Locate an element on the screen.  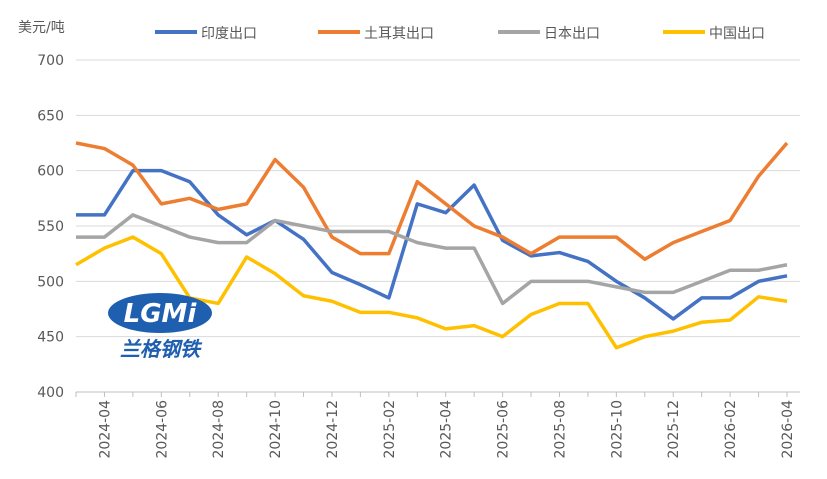
legend-label: 土耳其出口 is located at coordinates (399, 34).